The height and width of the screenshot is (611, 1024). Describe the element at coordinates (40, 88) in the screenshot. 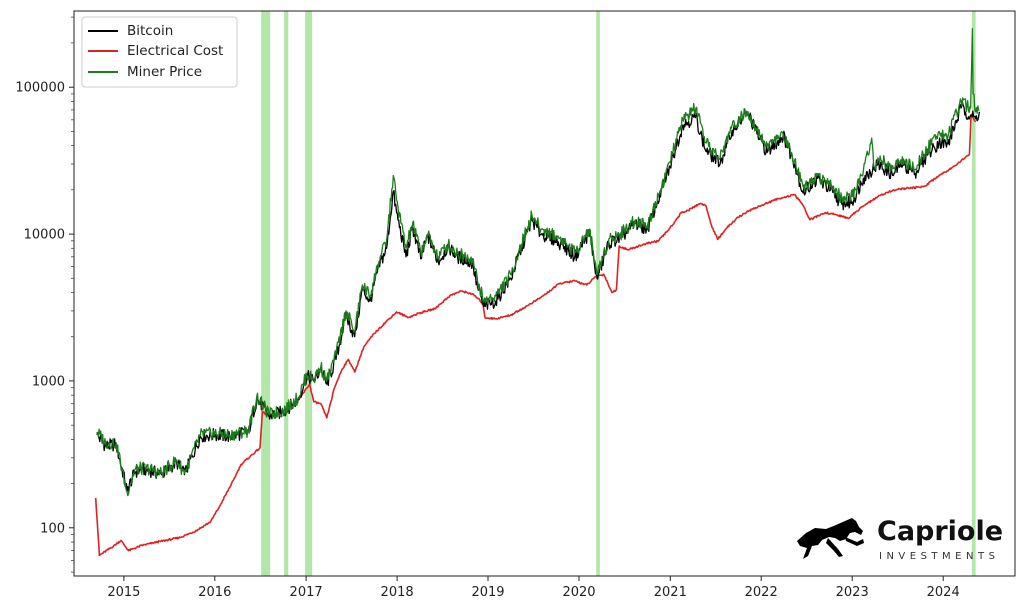

I see `y-tick-label: 100000` at that location.